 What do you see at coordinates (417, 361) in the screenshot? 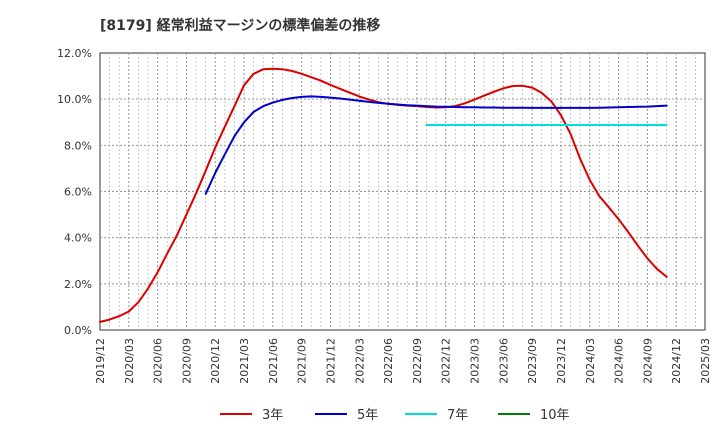
I see `x-tick-label: 2022/09` at bounding box center [417, 361].